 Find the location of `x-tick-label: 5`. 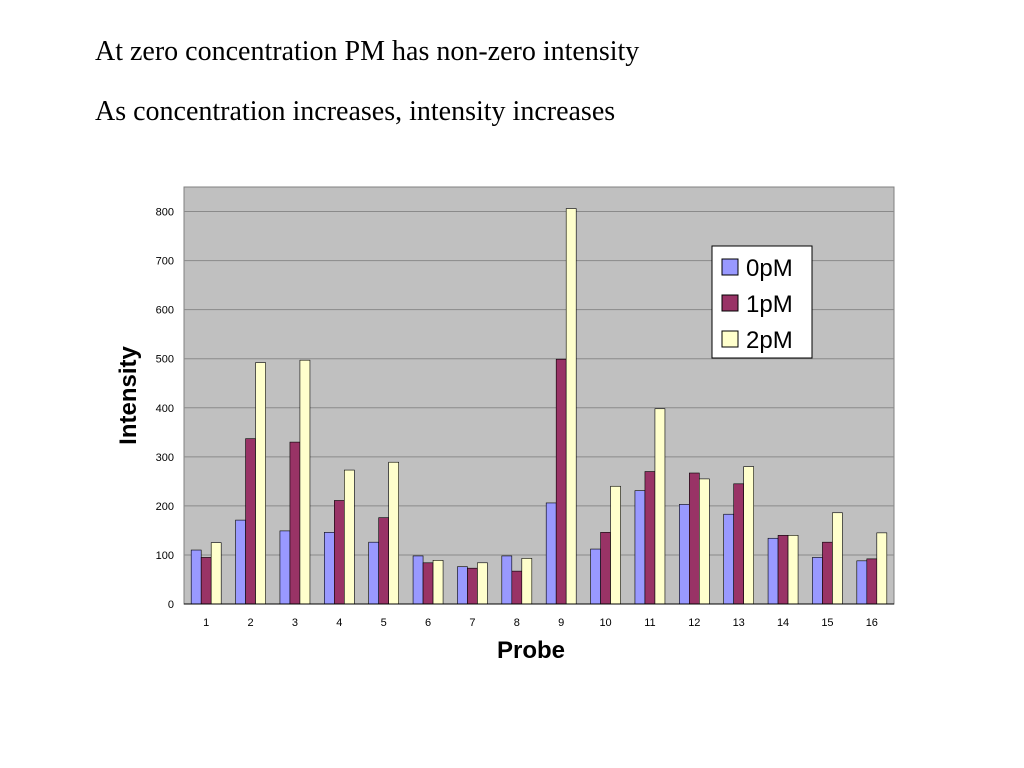

x-tick-label: 5 is located at coordinates (384, 623).